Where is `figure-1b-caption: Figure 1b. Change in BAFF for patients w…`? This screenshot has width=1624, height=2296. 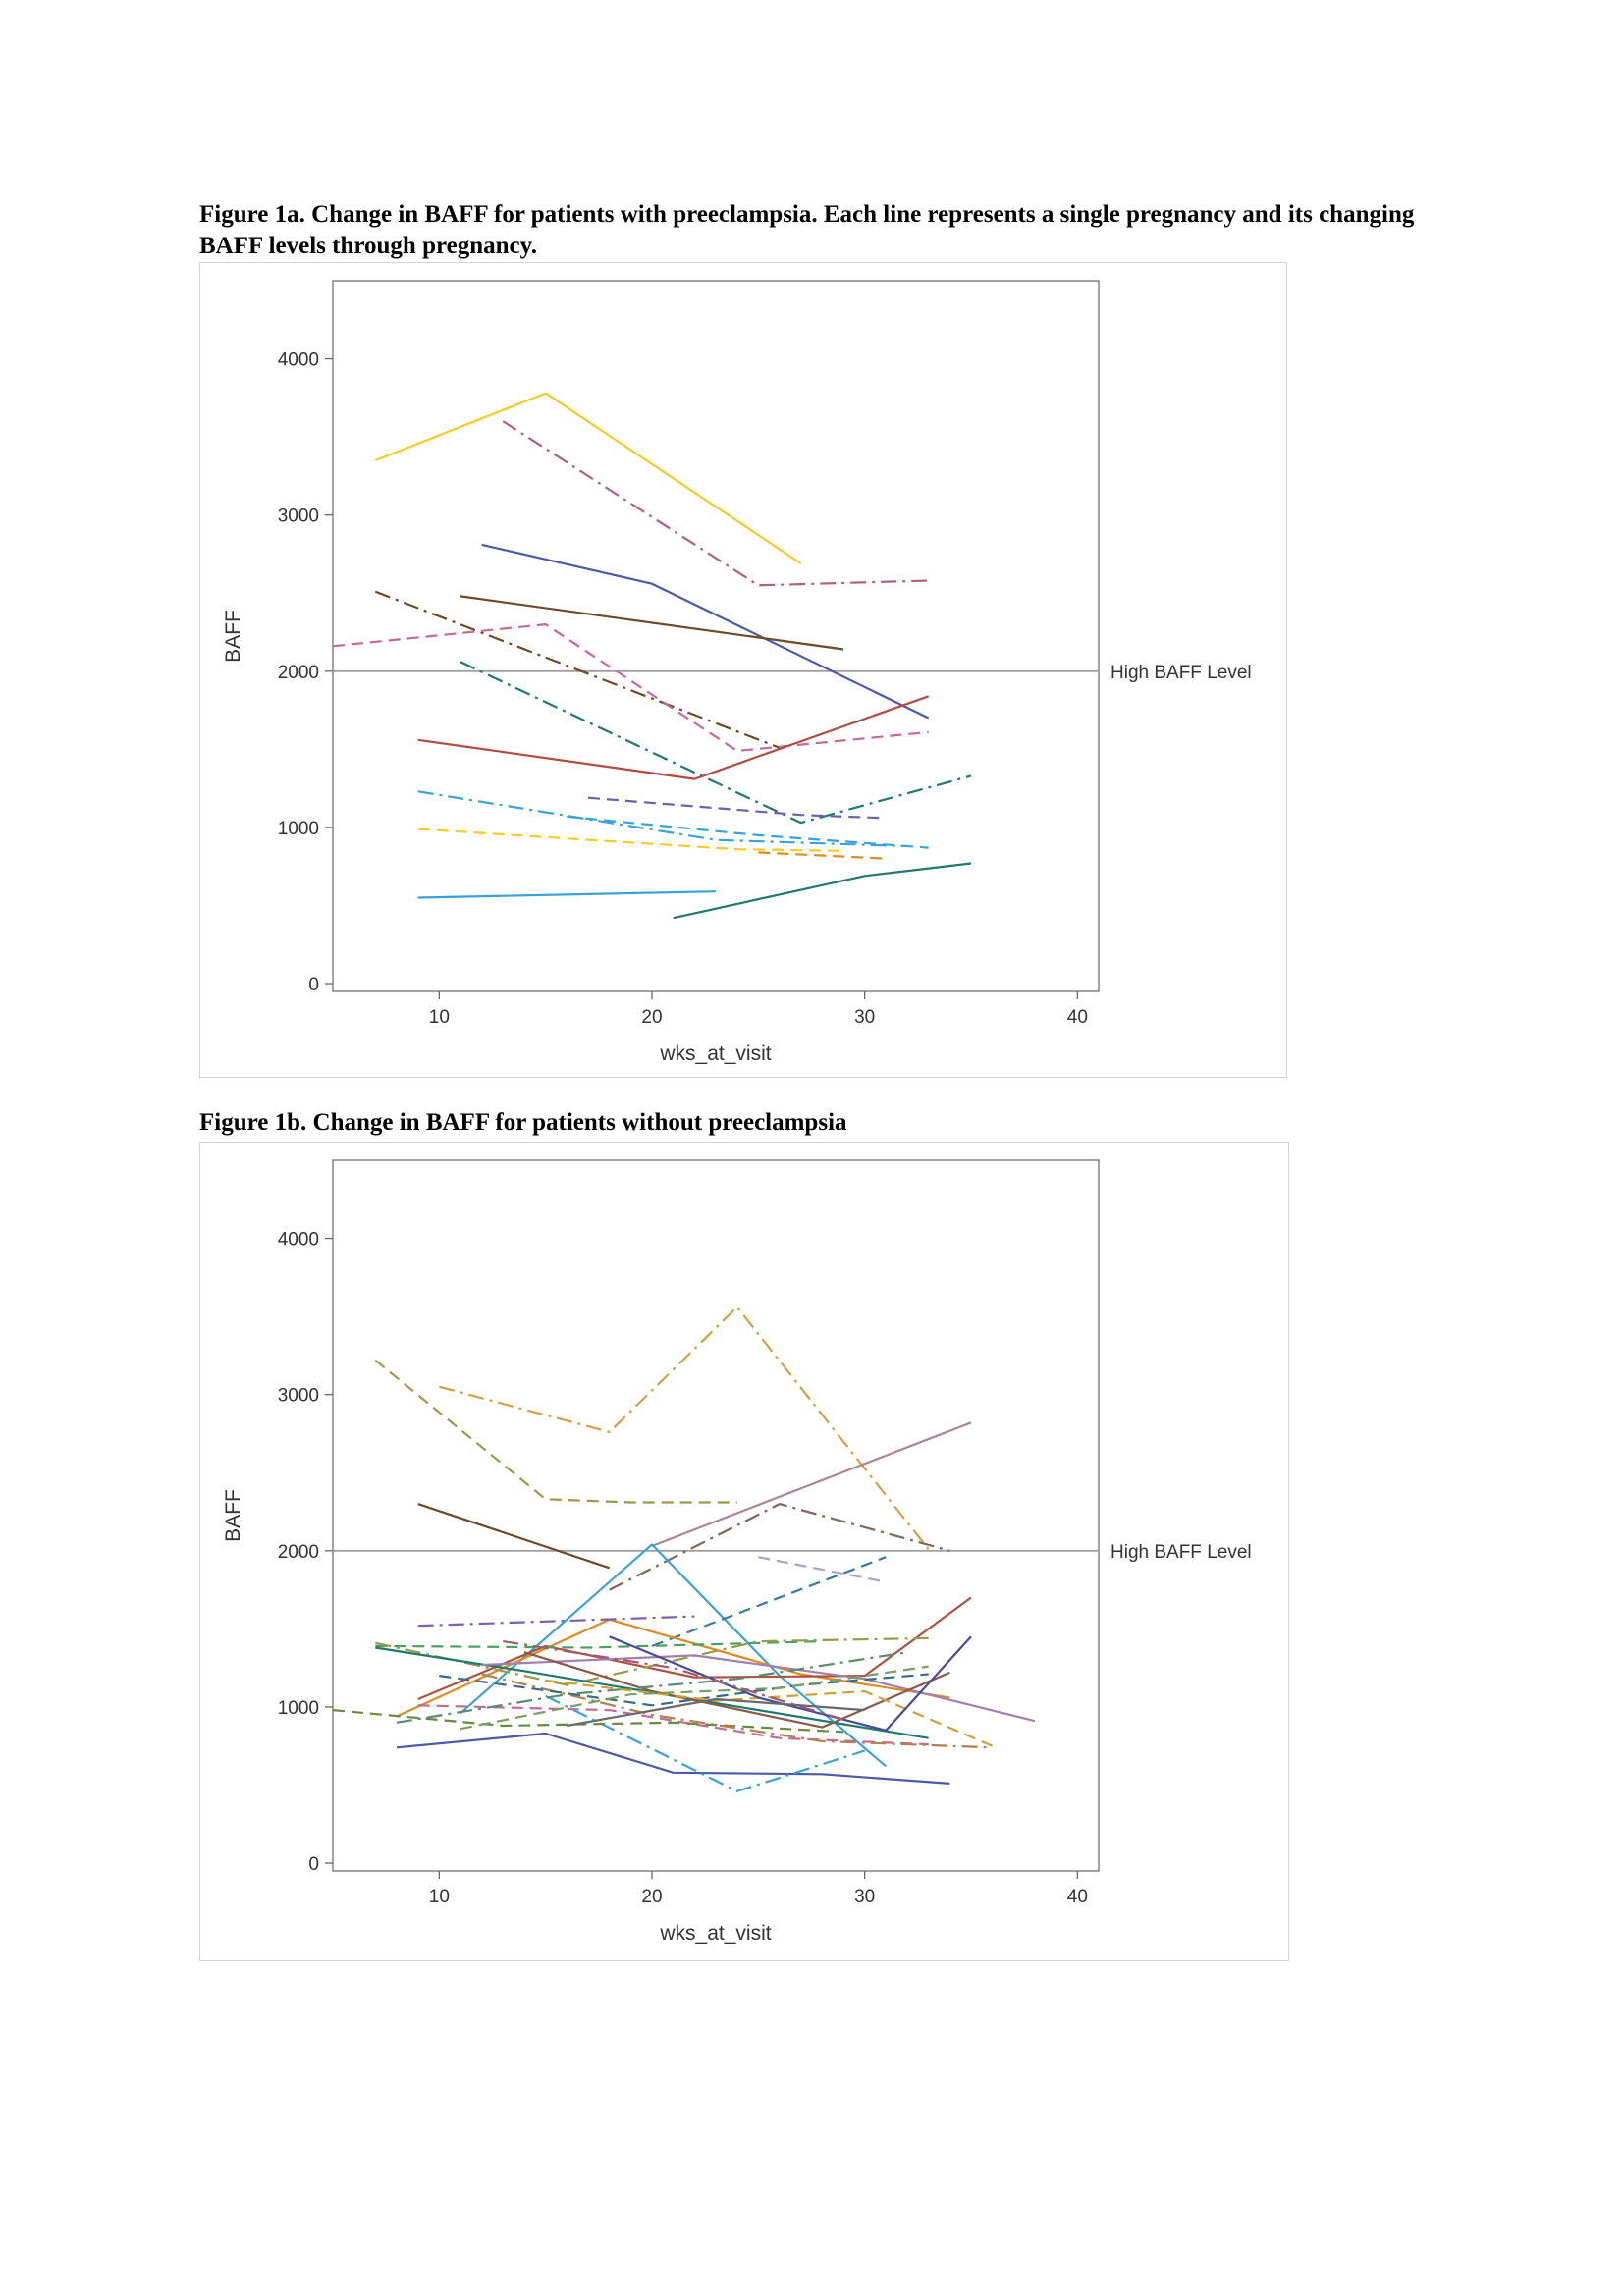
figure-1b-caption: Figure 1b. Change in BAFF for patients w… is located at coordinates (523, 1122).